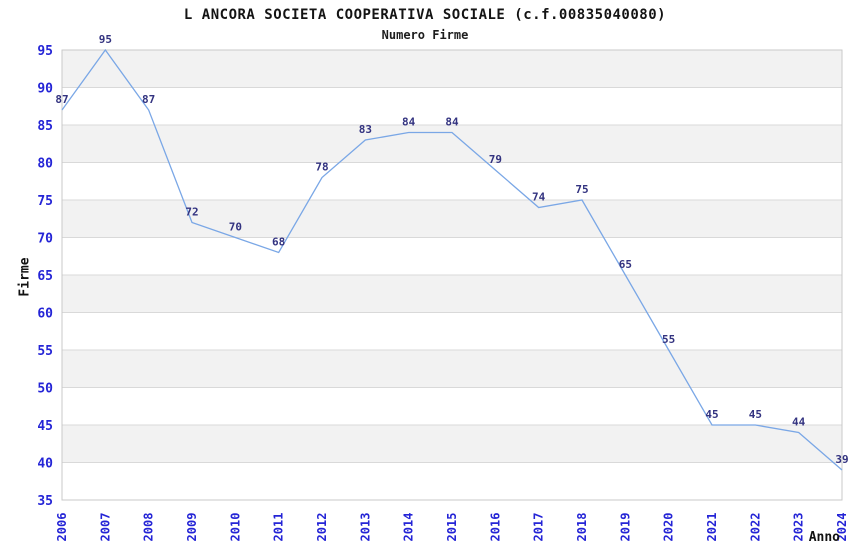 The width and height of the screenshot is (850, 550). What do you see at coordinates (425, 35) in the screenshot?
I see `chart-subtitle: Numero Firme` at bounding box center [425, 35].